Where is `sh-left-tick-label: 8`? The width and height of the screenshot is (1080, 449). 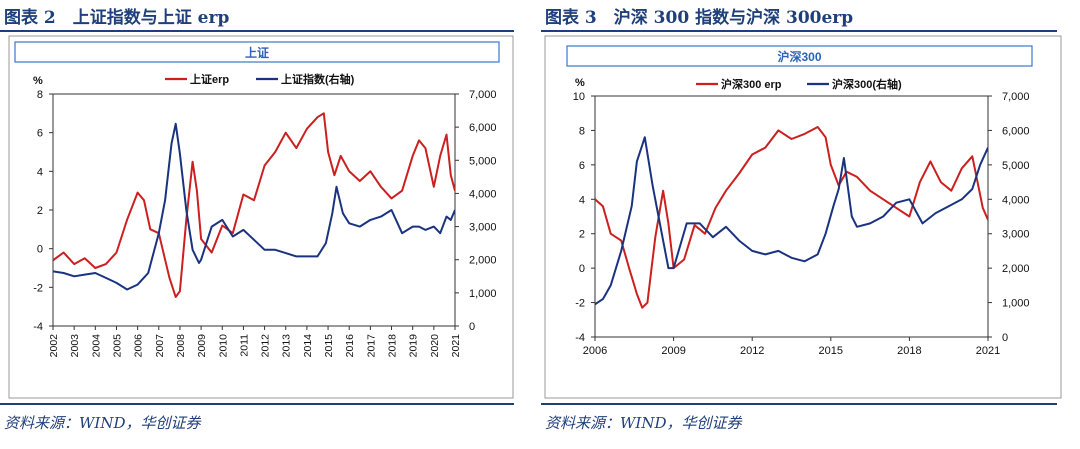
sh-left-tick-label: 8 is located at coordinates (40, 95).